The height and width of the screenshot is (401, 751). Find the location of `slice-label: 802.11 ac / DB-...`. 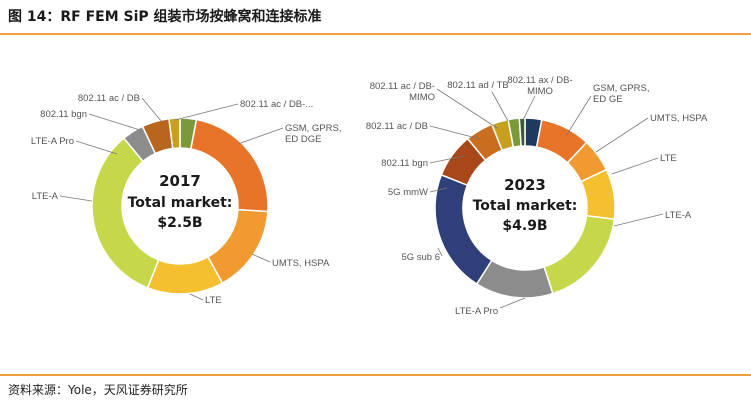

slice-label: 802.11 ac / DB-... is located at coordinates (276, 104).